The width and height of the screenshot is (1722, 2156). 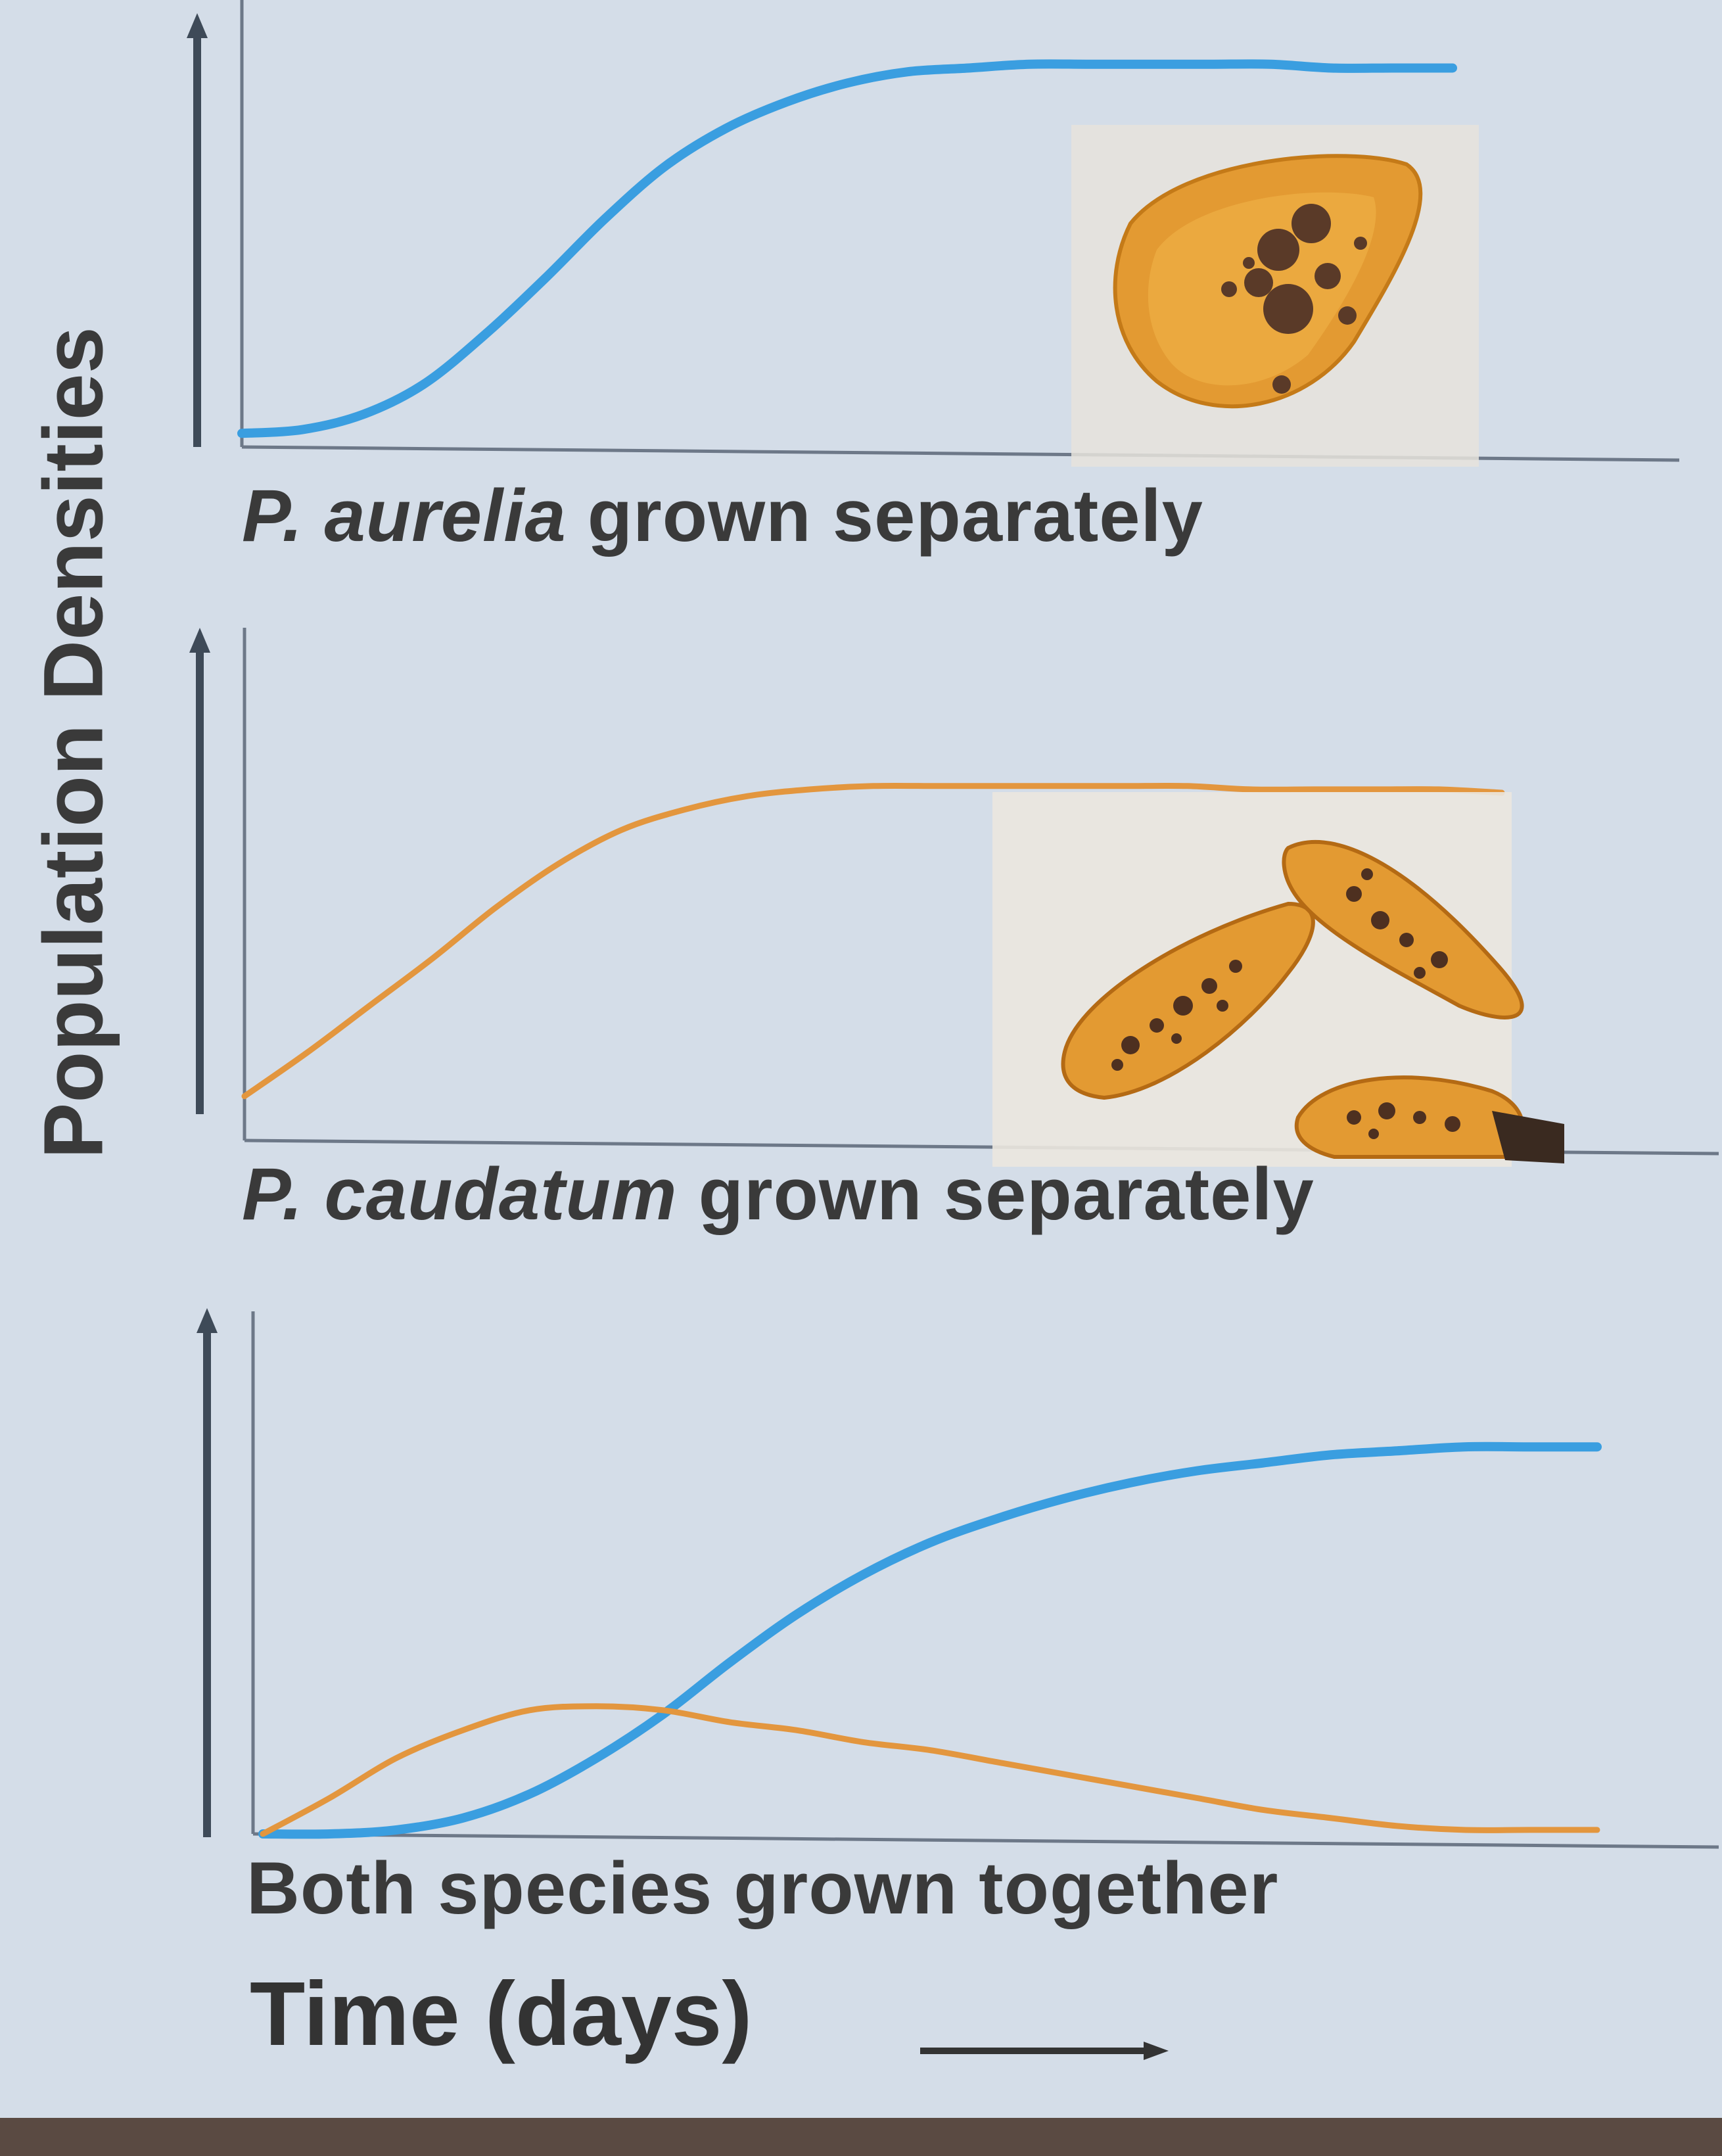 What do you see at coordinates (996, 1194) in the screenshot?
I see `panel-2-label-rest: grown separately` at bounding box center [996, 1194].